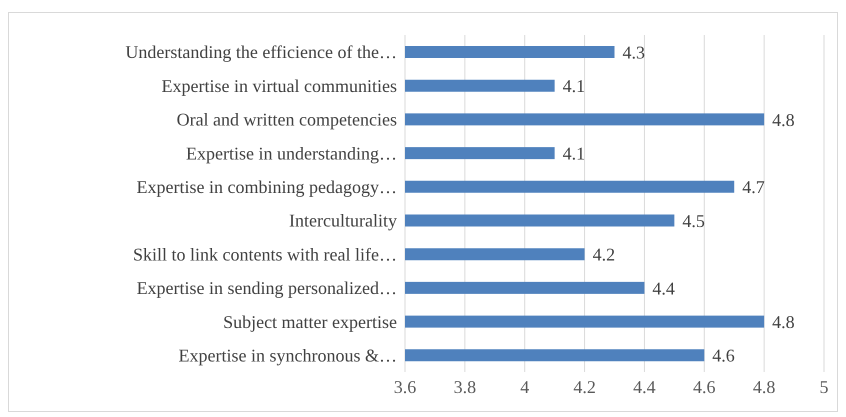 The width and height of the screenshot is (846, 417). What do you see at coordinates (693, 220) in the screenshot?
I see `data-label: 4.5` at bounding box center [693, 220].